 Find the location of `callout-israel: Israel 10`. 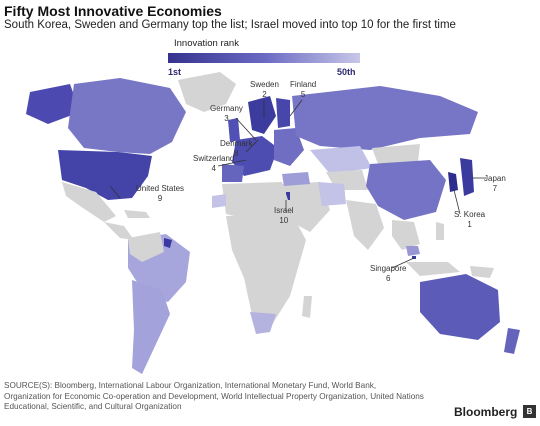

callout-israel: Israel 10 is located at coordinates (284, 216).